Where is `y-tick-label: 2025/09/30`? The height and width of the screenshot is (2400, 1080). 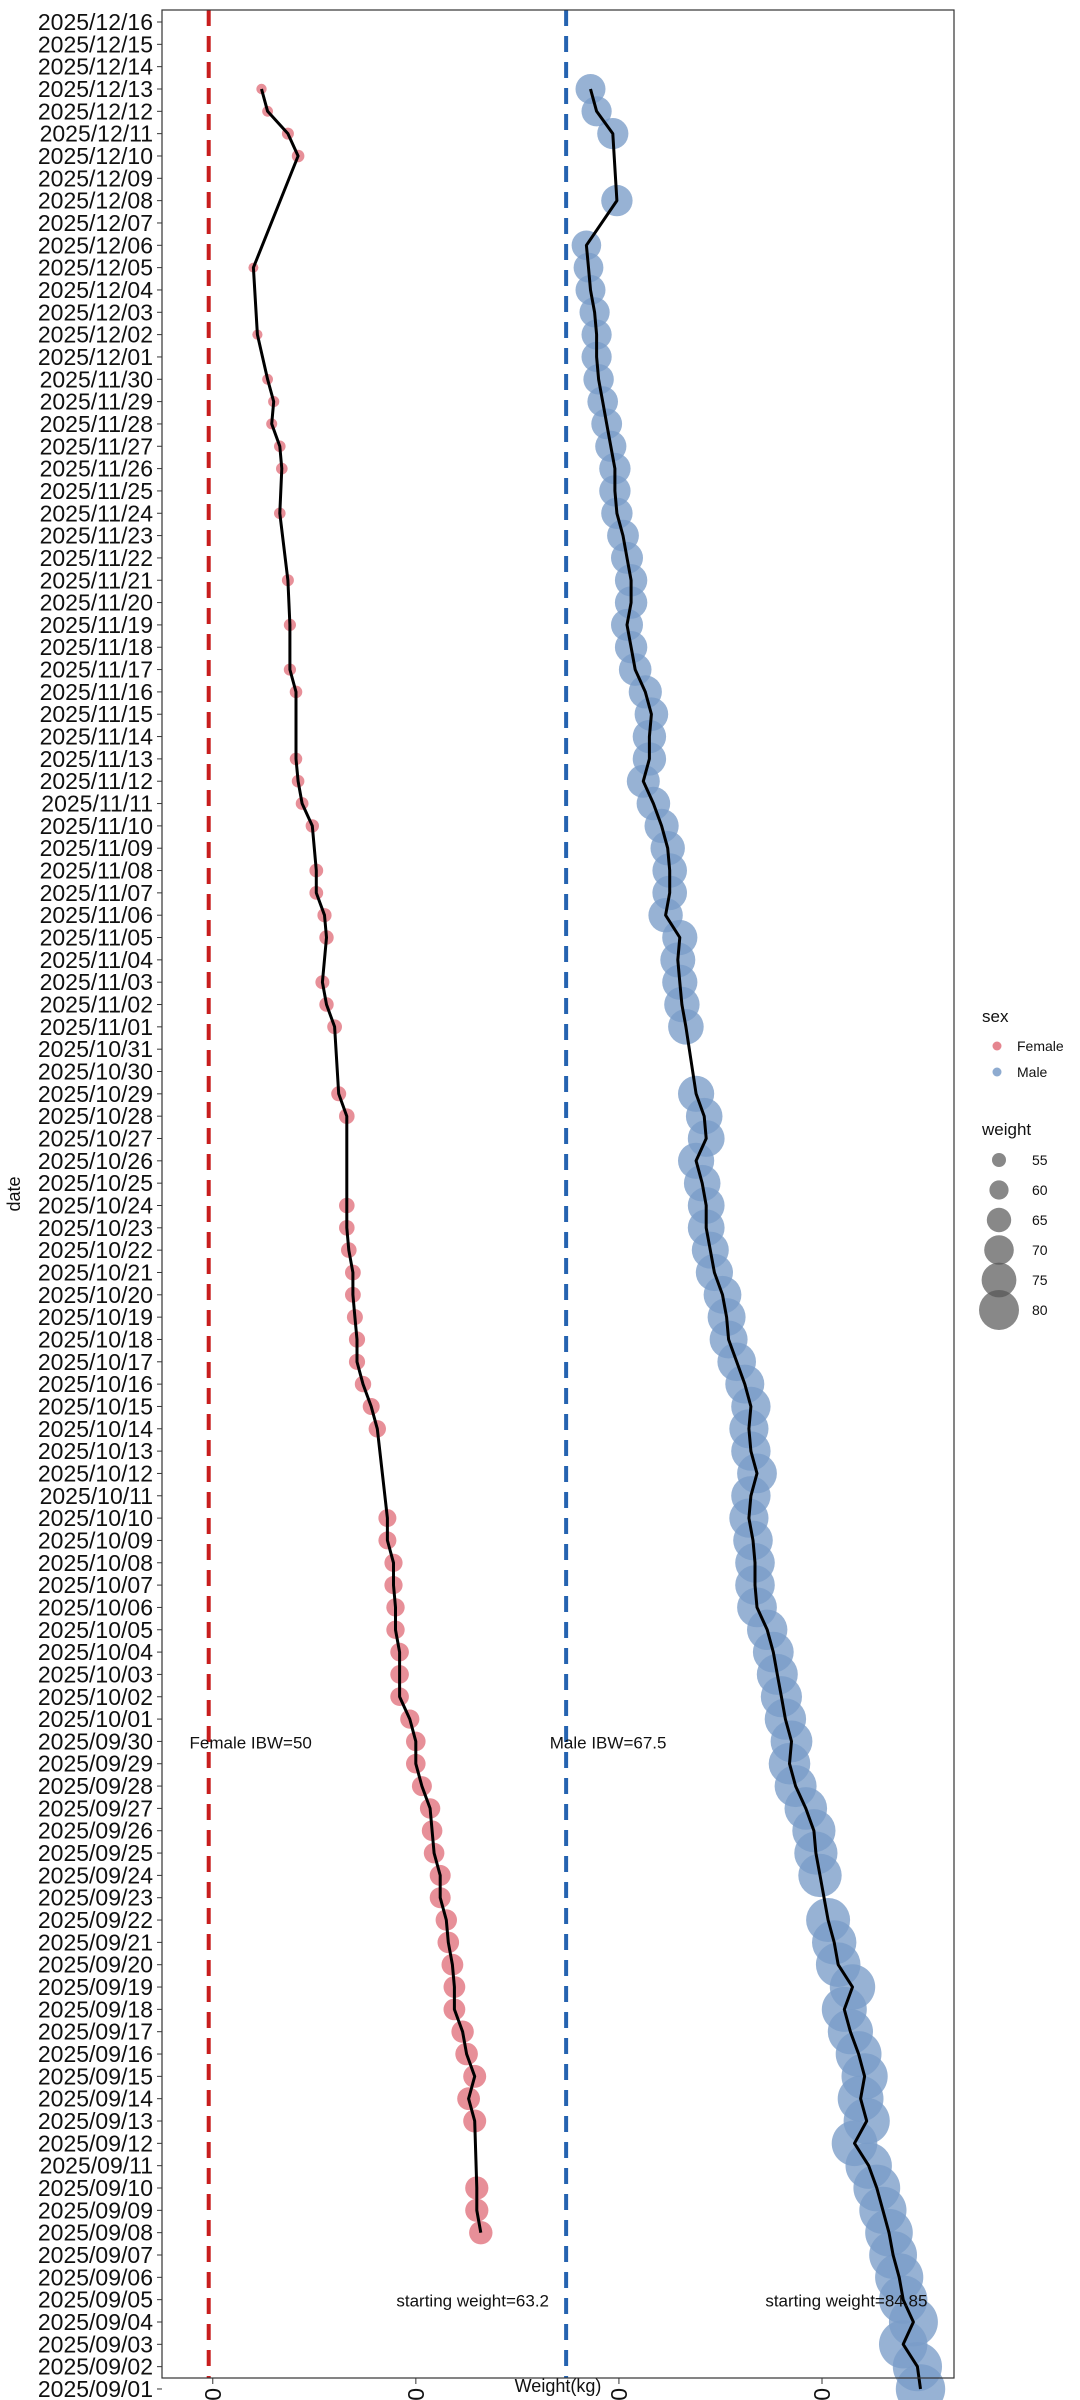 y-tick-label: 2025/09/30 is located at coordinates (95, 1741).